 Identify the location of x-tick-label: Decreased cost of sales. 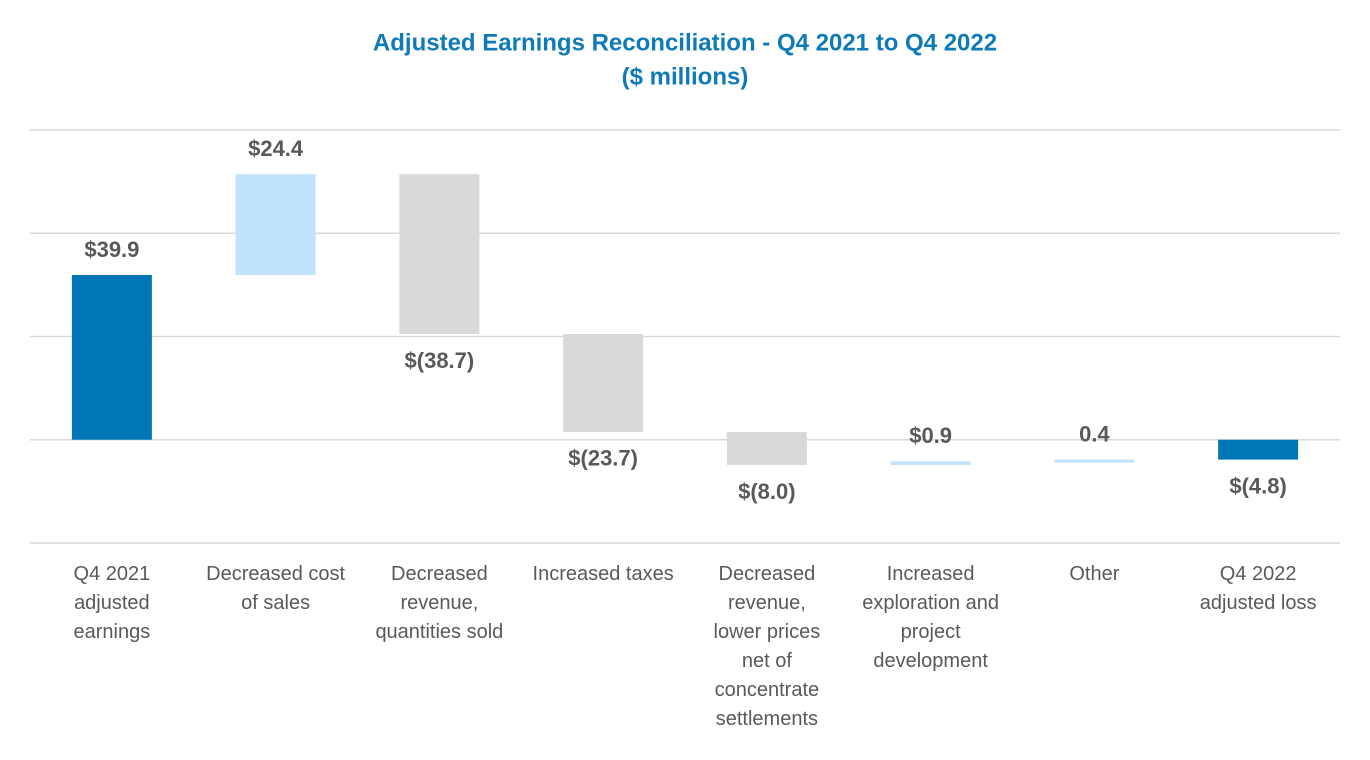
(276, 588).